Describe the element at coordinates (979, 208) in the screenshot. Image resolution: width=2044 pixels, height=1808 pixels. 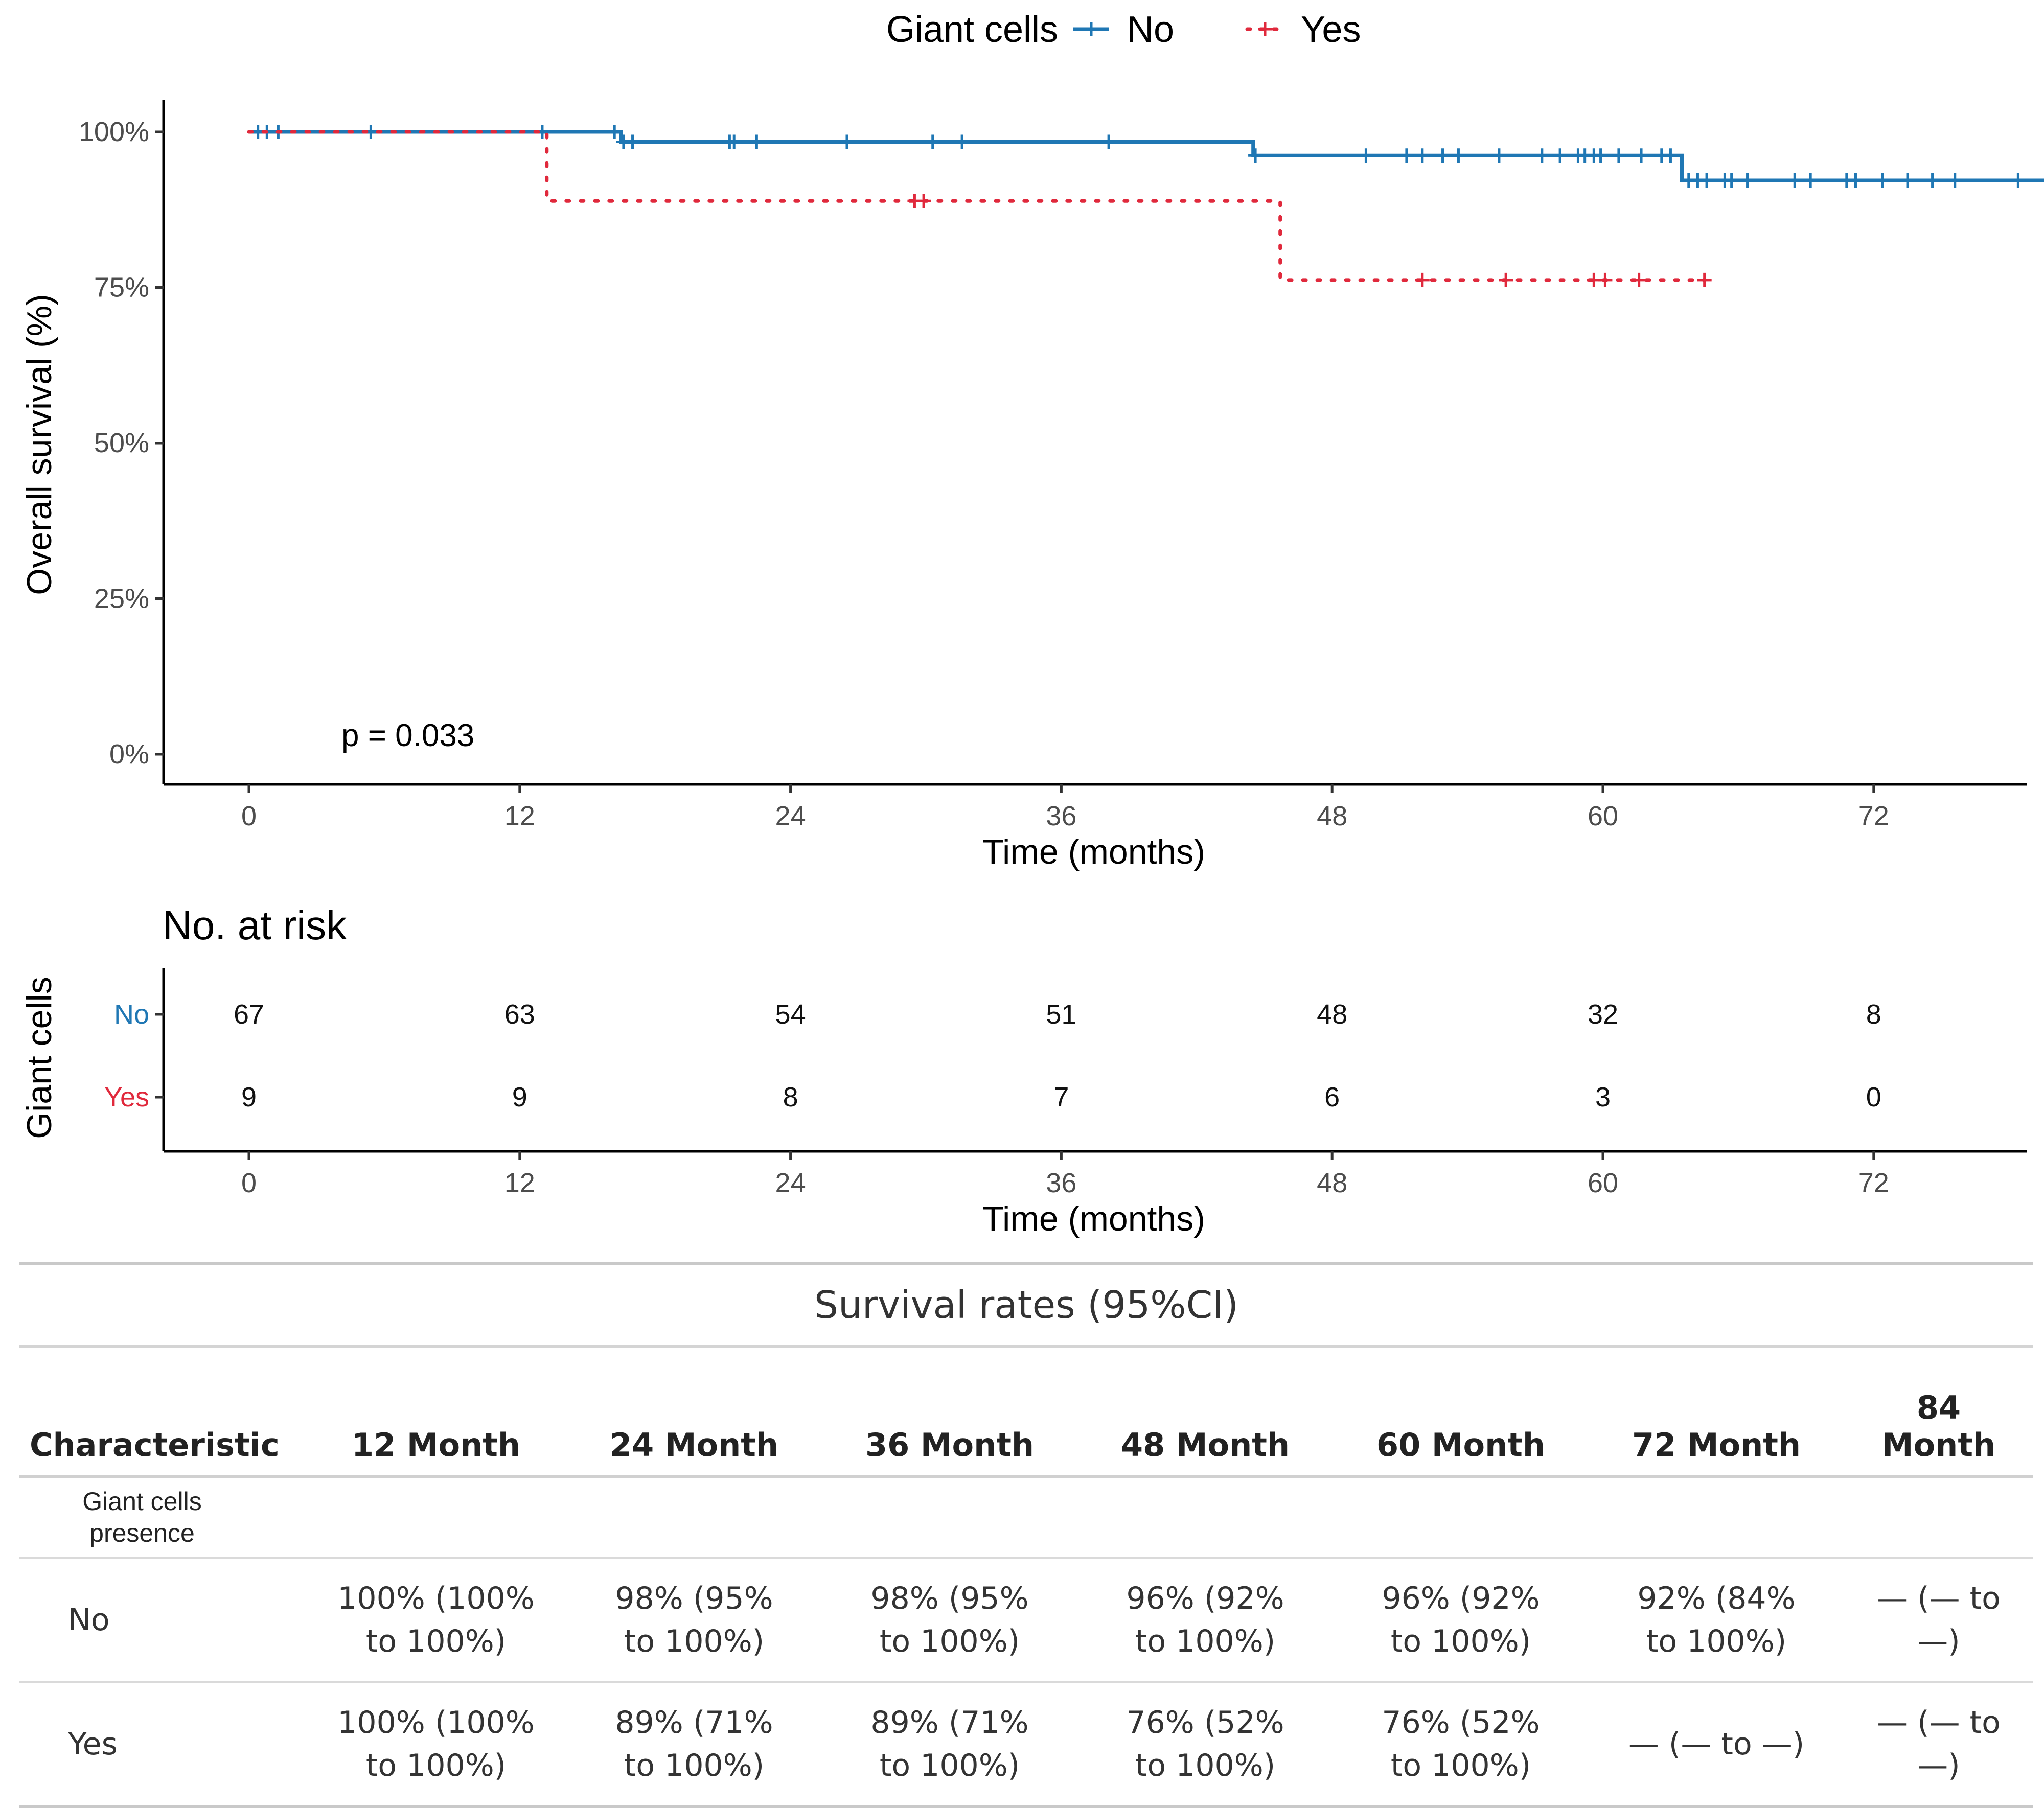
I see `series-yes` at that location.